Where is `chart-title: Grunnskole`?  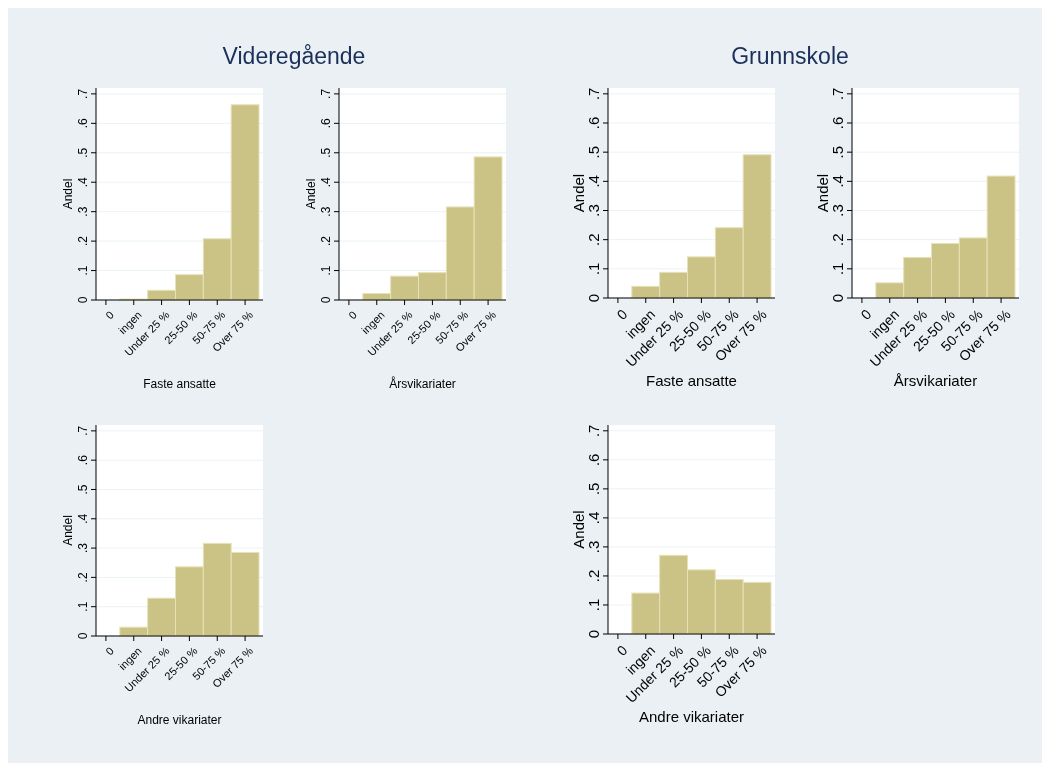 chart-title: Grunnskole is located at coordinates (790, 56).